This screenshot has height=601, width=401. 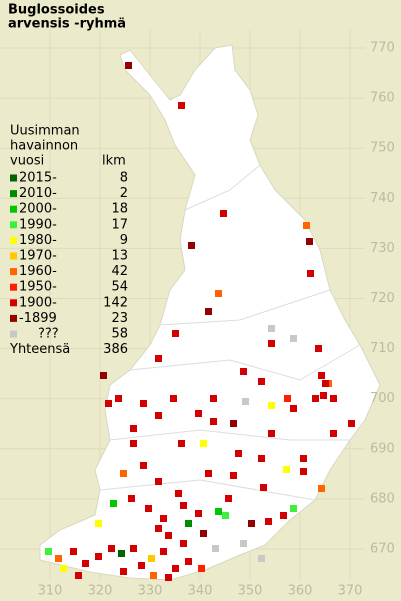 What do you see at coordinates (119, 209) in the screenshot?
I see `legend-count: 18` at bounding box center [119, 209].